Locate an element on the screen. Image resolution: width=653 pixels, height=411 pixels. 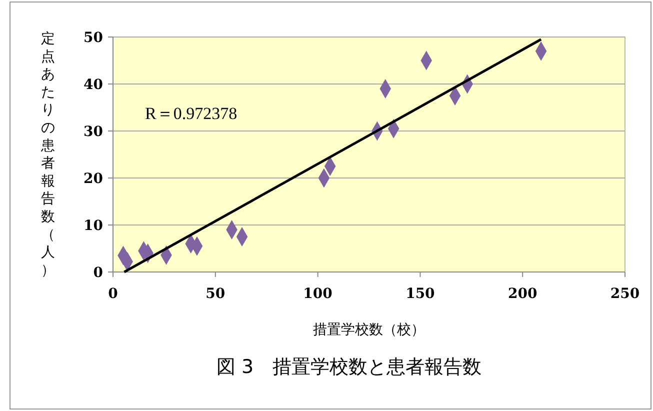
x-tick-label: 100 is located at coordinates (318, 294).